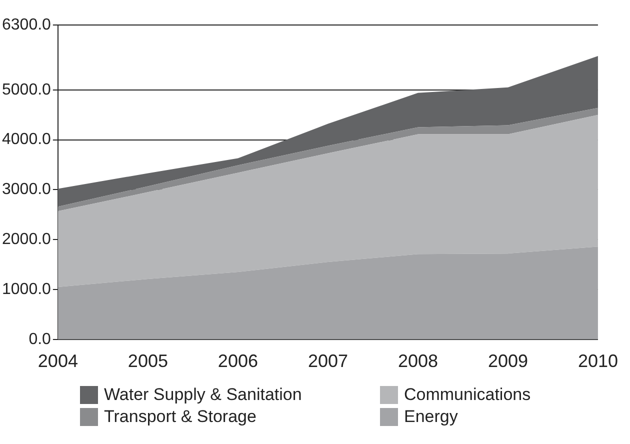  Describe the element at coordinates (58, 361) in the screenshot. I see `x-tick-label: 2004` at that location.